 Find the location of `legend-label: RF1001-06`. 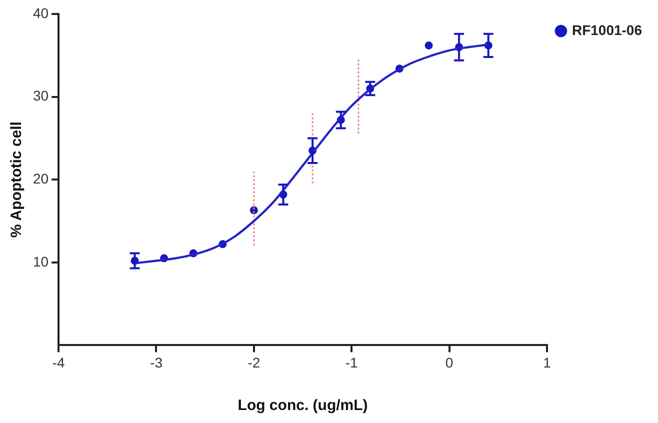

legend-label: RF1001-06 is located at coordinates (607, 30).